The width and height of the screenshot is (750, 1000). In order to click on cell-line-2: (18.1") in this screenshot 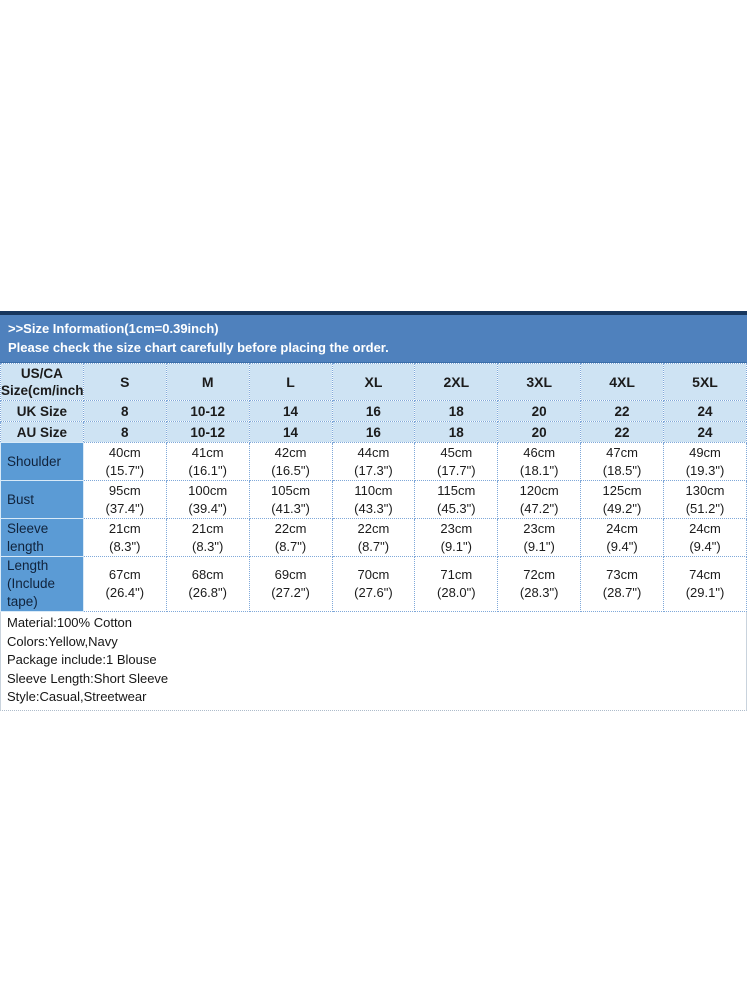, I will do `click(539, 470)`.